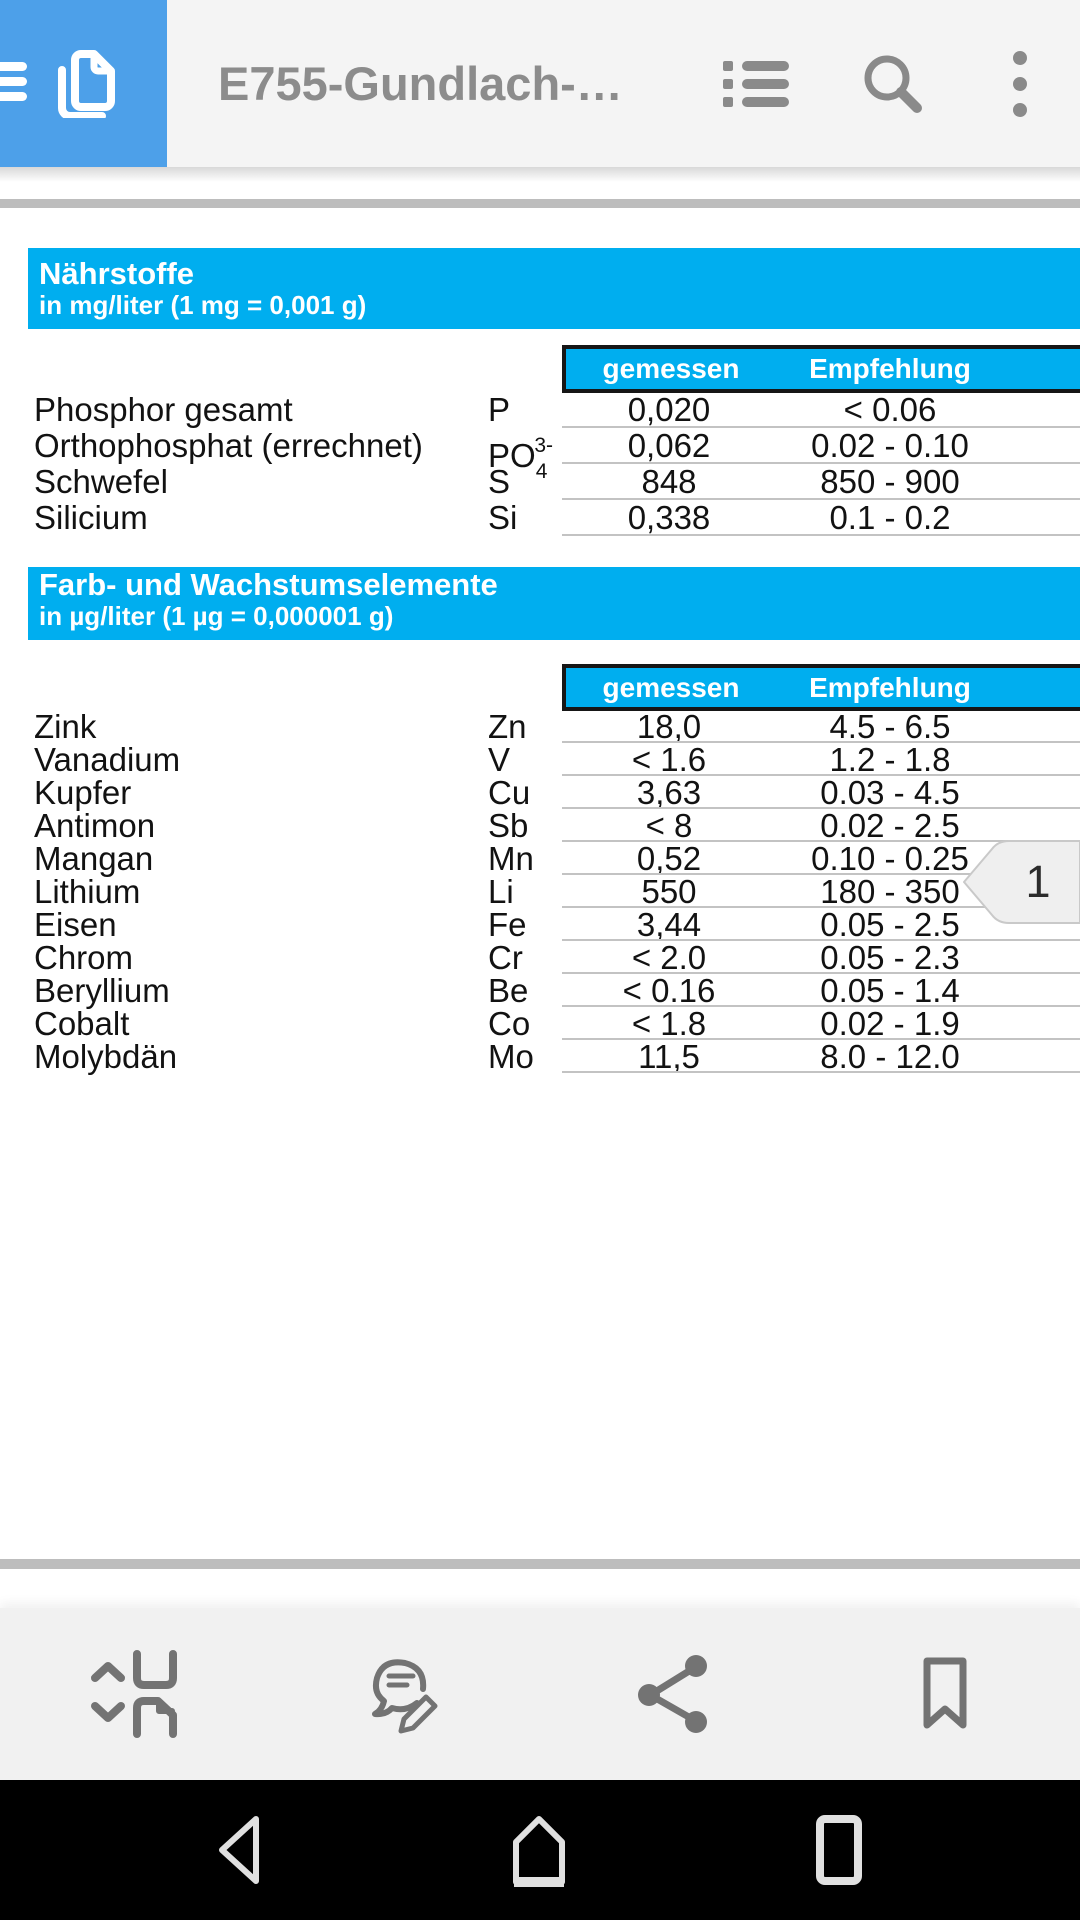 Image resolution: width=1080 pixels, height=1920 pixels. Describe the element at coordinates (135, 1694) in the screenshot. I see `scroll-mode-button` at that location.